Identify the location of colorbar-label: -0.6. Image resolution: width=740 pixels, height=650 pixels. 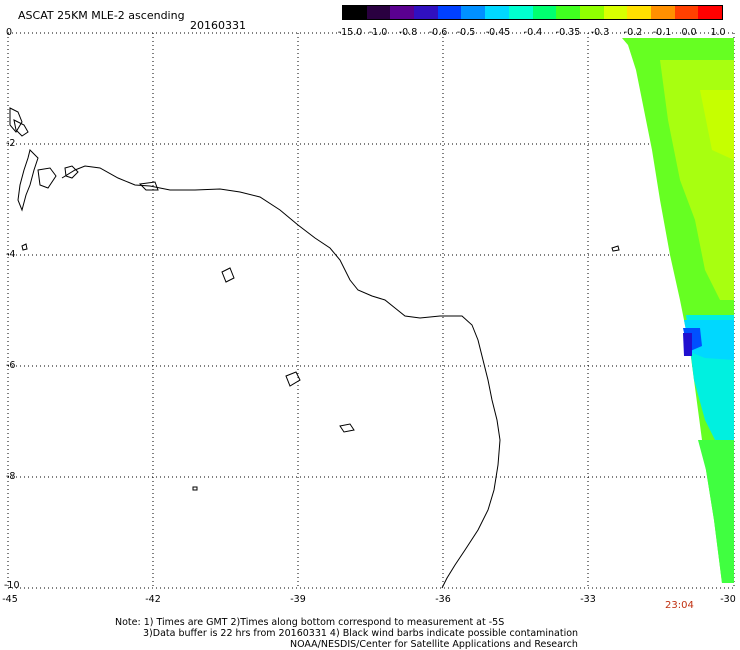
(438, 32).